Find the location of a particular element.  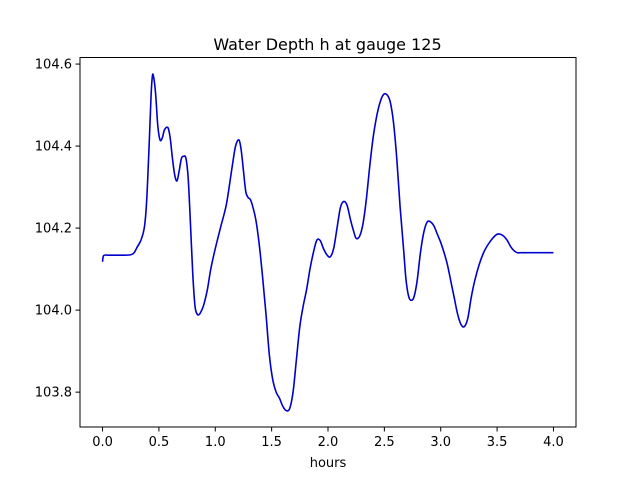

x-tick-label: 2.0 is located at coordinates (328, 442).